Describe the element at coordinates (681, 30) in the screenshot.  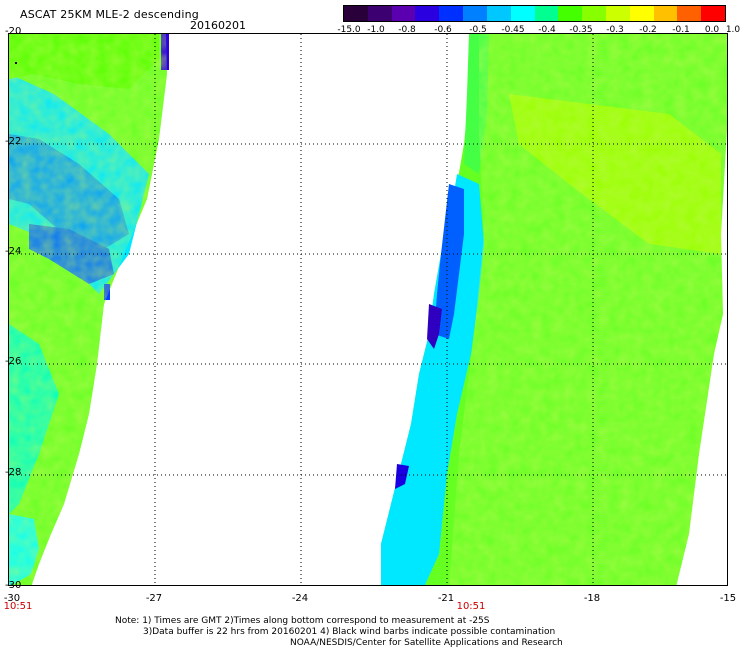
I see `colorbar-tick-label: -0.1` at that location.